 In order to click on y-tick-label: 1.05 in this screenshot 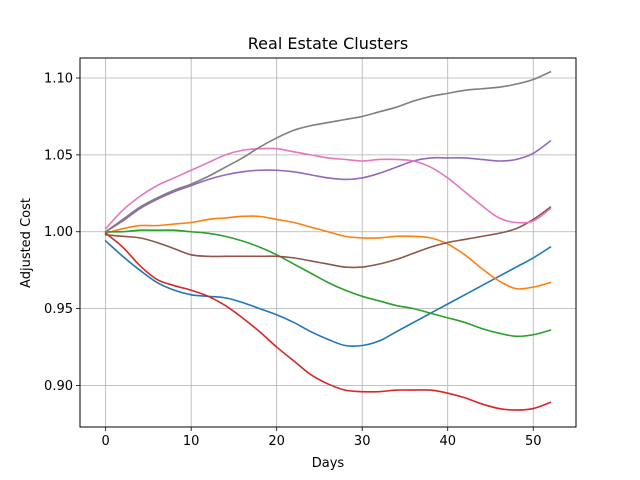, I will do `click(58, 155)`.